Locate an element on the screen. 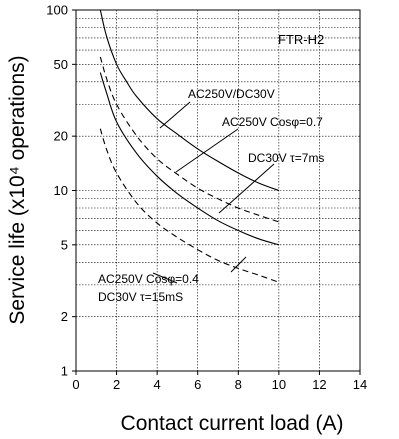 The width and height of the screenshot is (399, 439). y-tick-label: 5 is located at coordinates (64, 244).